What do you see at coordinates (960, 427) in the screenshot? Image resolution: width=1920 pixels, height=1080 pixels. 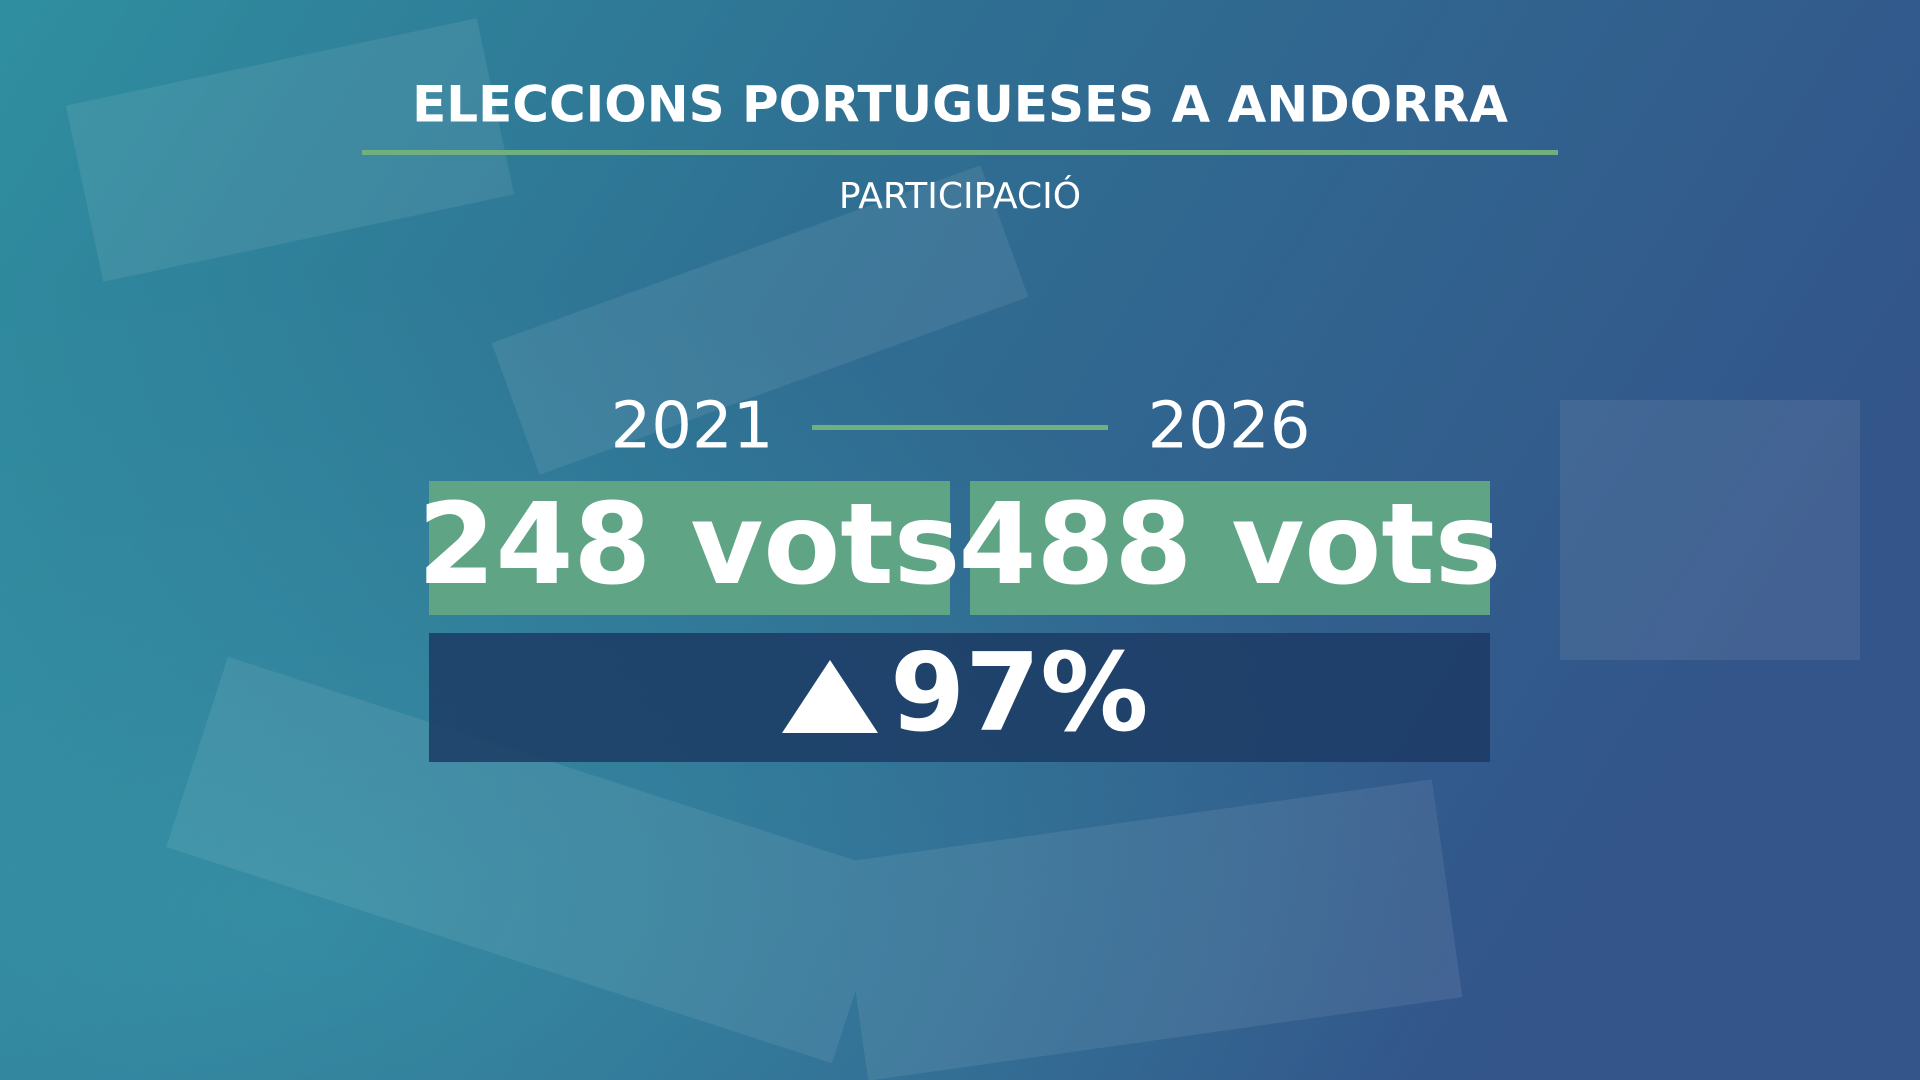 I see `year-connector` at bounding box center [960, 427].